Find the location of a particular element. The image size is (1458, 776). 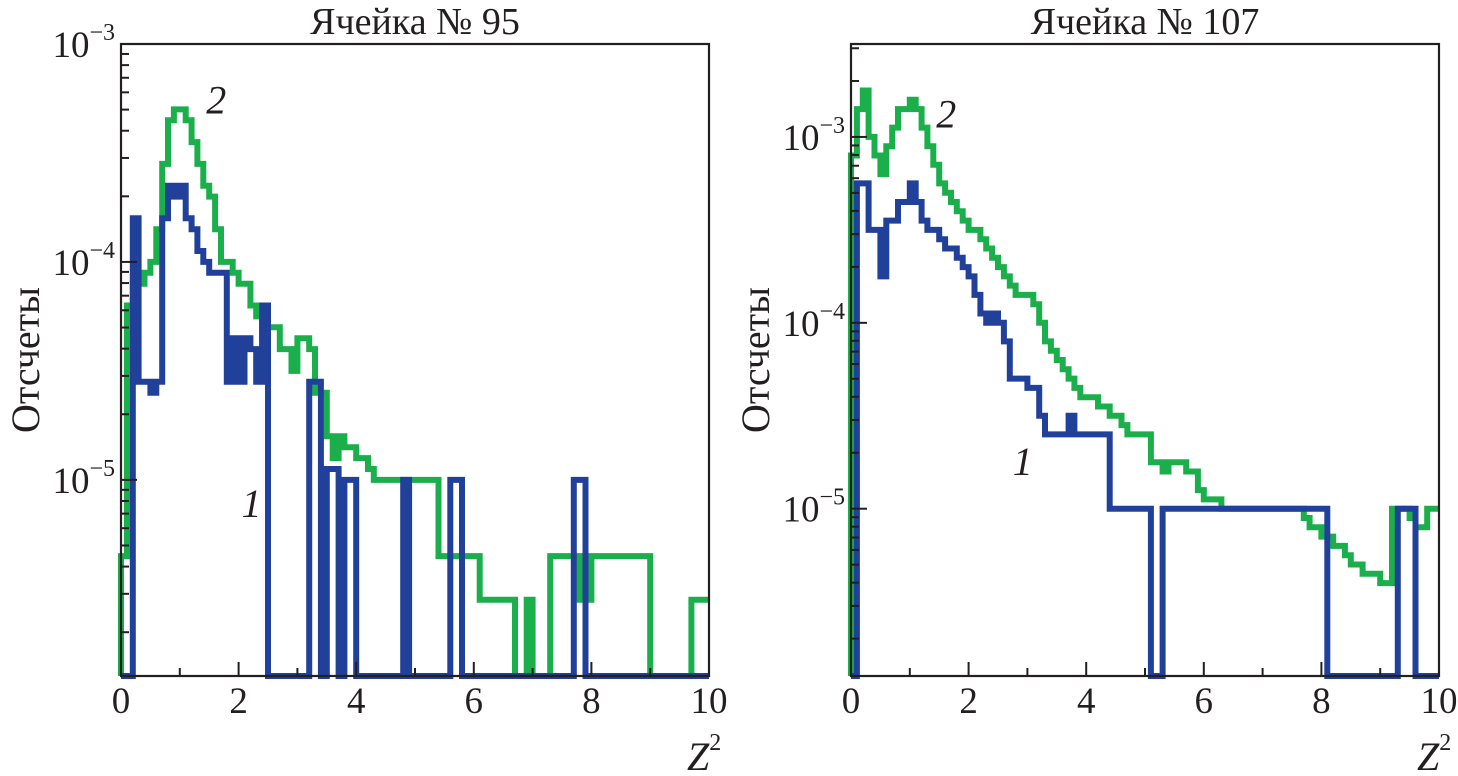

chart-title: Ячейка № 107 is located at coordinates (1145, 22).